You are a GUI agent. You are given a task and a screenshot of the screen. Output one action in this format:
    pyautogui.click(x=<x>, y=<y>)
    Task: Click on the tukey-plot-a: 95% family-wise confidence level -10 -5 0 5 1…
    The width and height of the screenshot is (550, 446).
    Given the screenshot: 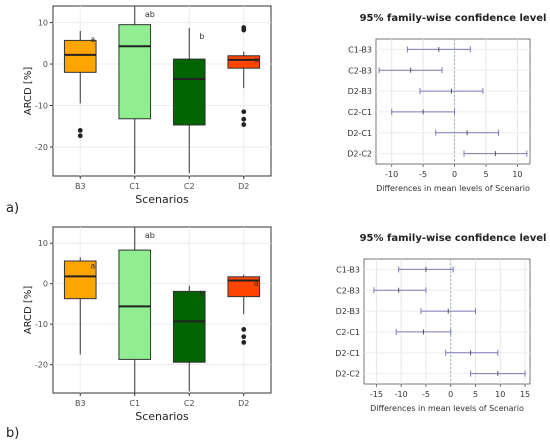 What is the action you would take?
    pyautogui.click(x=446, y=103)
    